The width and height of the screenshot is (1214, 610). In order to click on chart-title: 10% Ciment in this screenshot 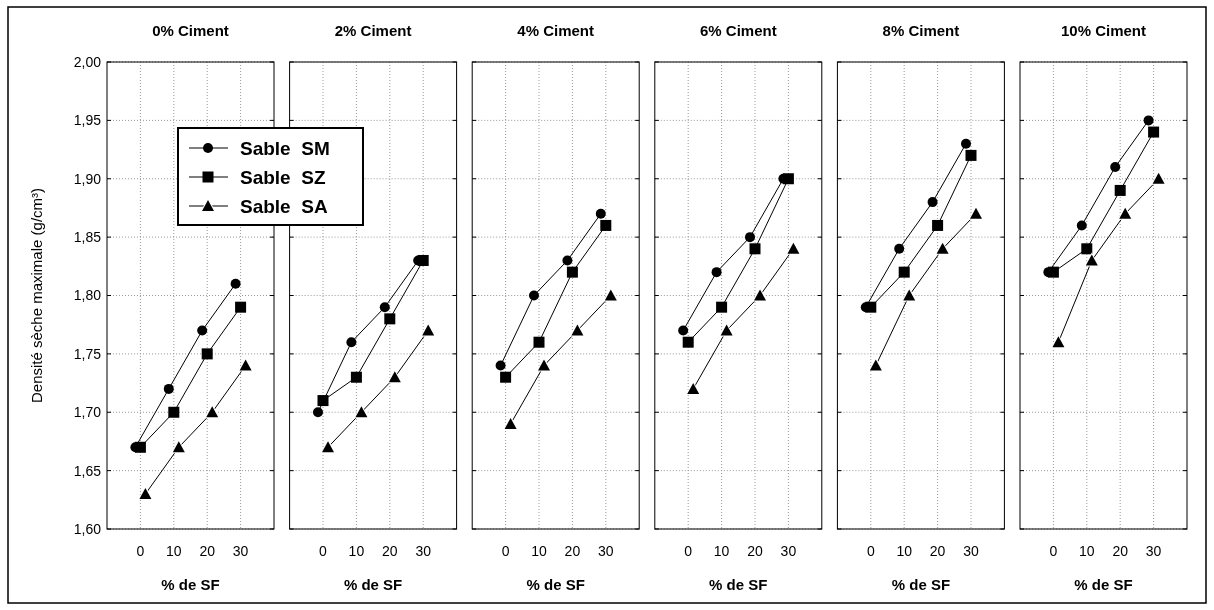, I will do `click(1103, 30)`.